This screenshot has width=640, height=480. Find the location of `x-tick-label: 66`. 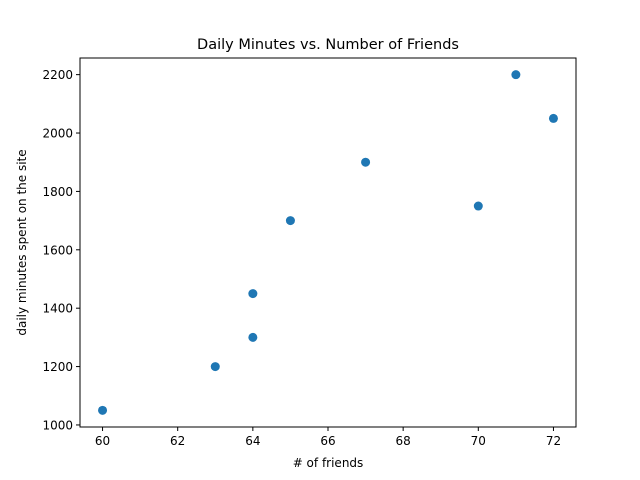

x-tick-label: 66 is located at coordinates (327, 441).